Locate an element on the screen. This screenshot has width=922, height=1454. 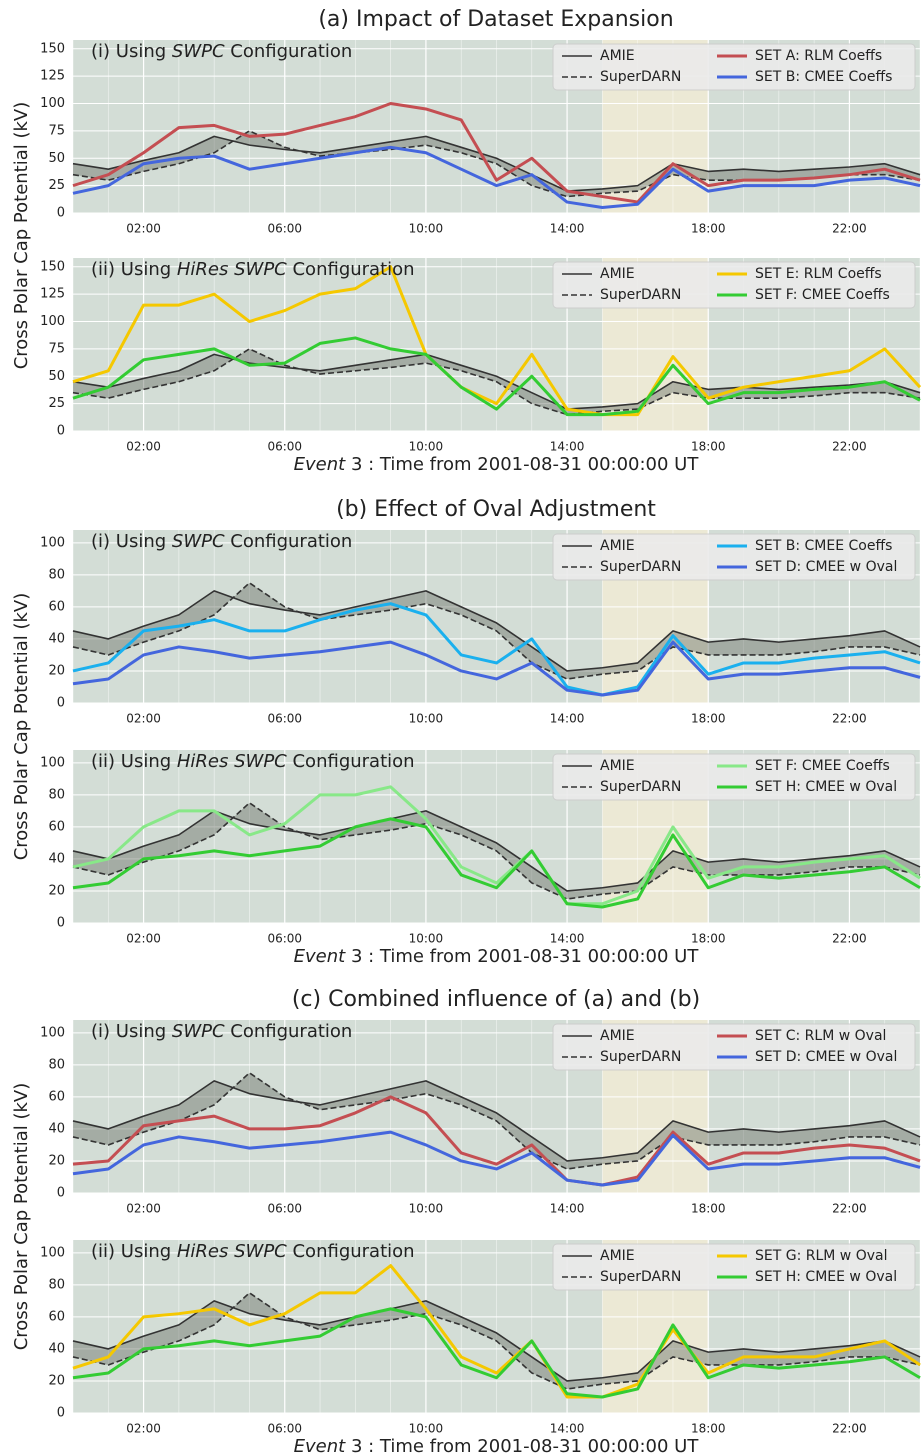
y-tick-label: 75 is located at coordinates (56, 348).